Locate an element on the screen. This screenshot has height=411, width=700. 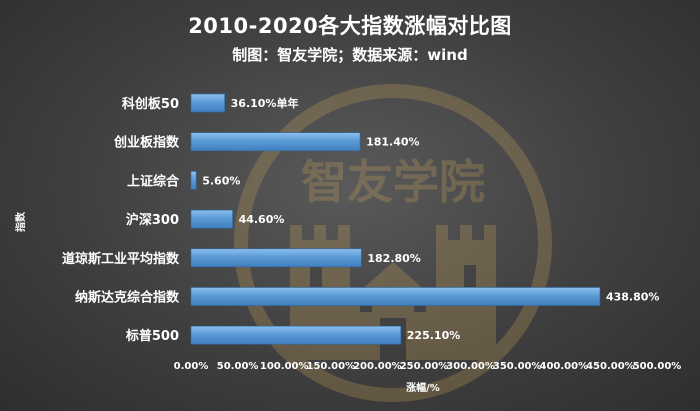
y-axis-title: 指数 is located at coordinates (20, 221).